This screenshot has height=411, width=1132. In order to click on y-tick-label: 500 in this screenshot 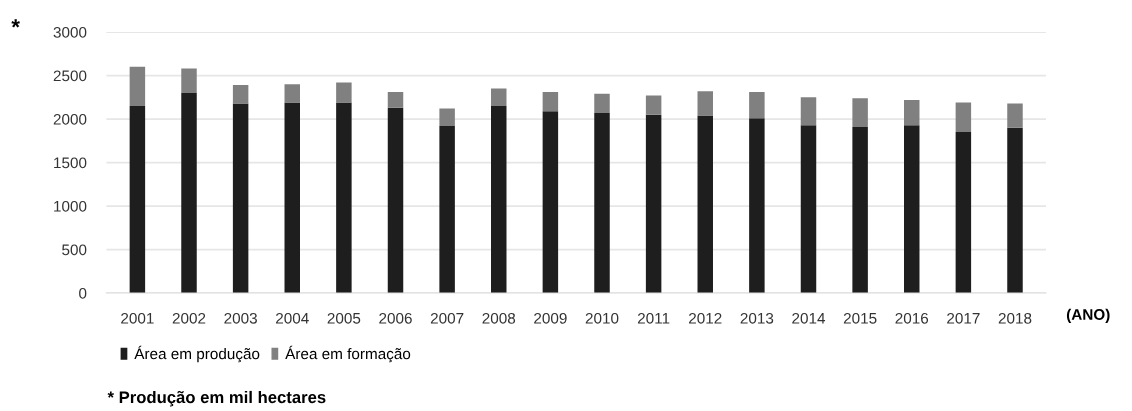, I will do `click(74, 250)`.